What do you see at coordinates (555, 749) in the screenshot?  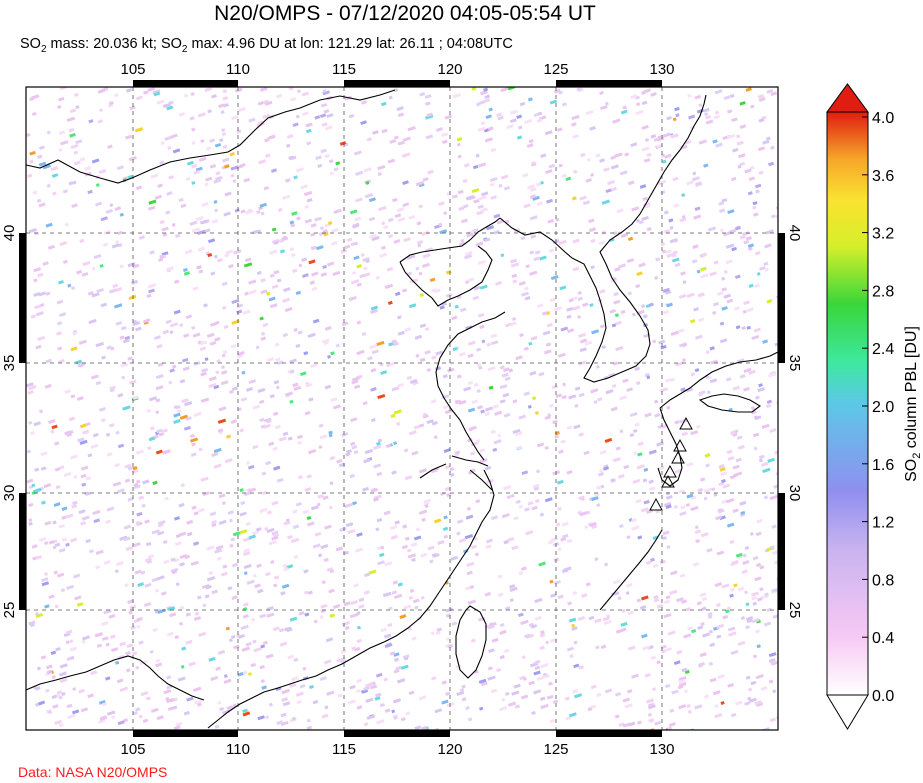 I see `lon-tick-bottom-125: 125` at bounding box center [555, 749].